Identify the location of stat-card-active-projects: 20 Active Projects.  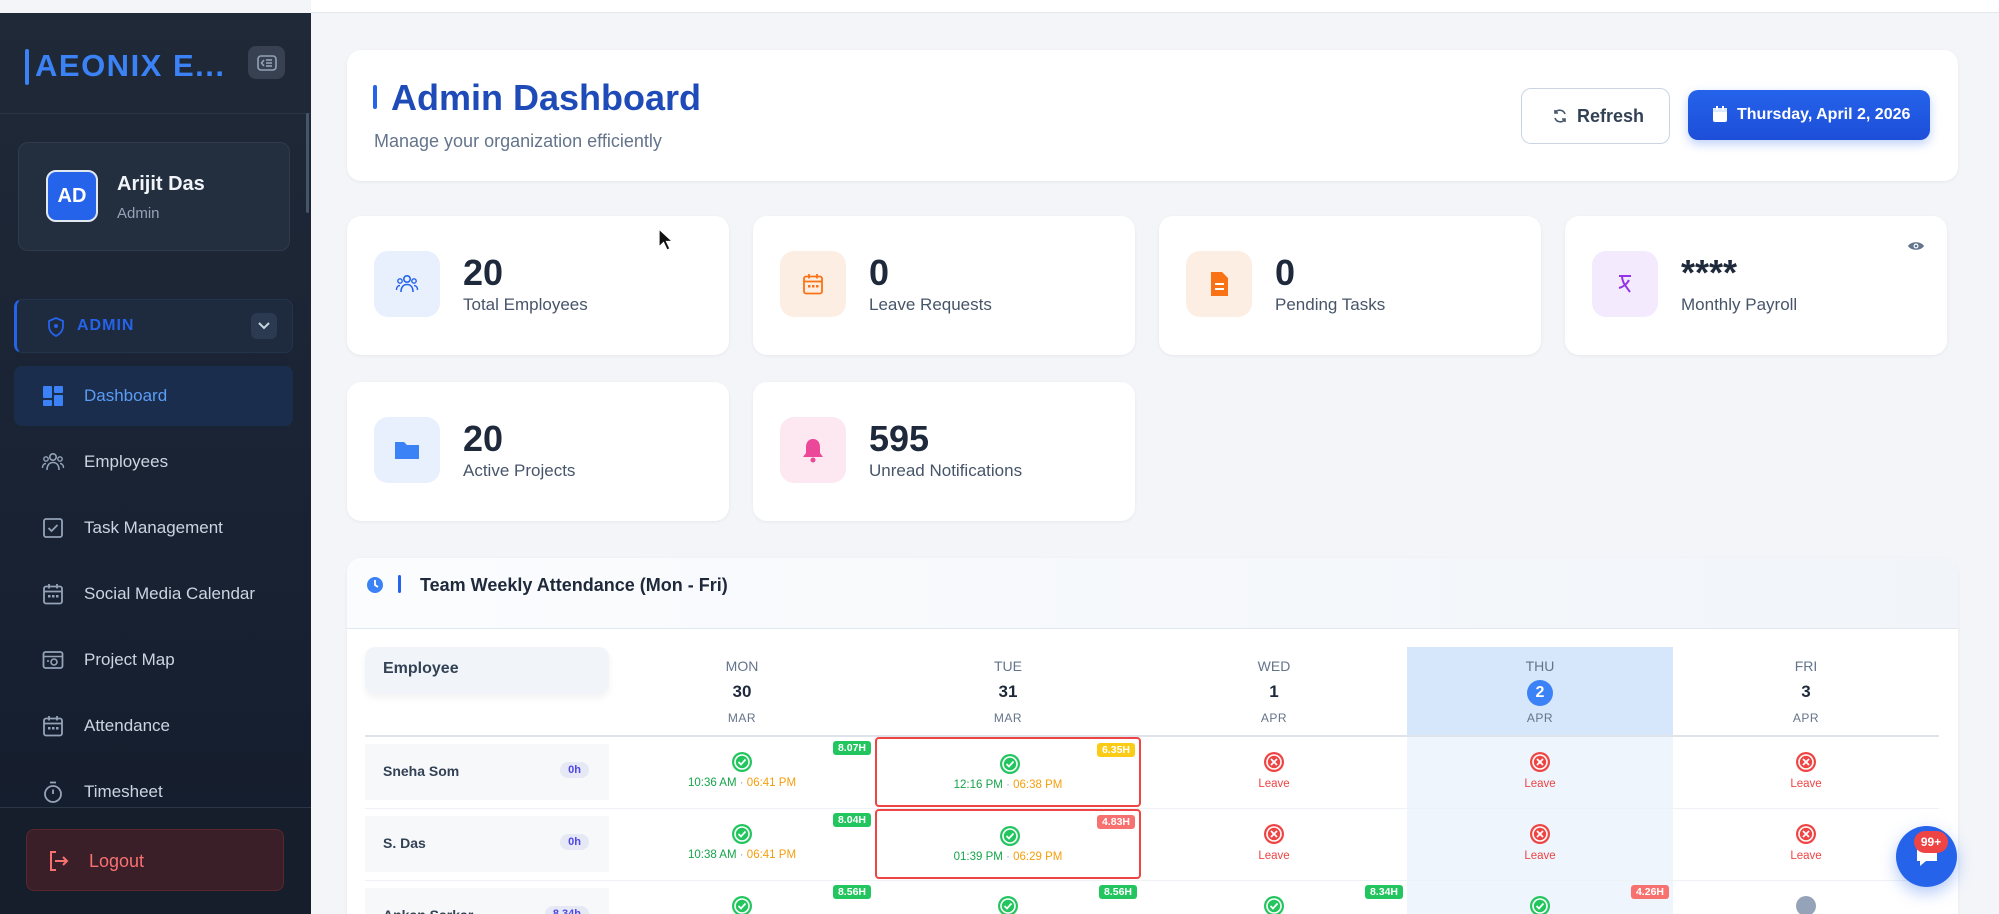
(538, 451).